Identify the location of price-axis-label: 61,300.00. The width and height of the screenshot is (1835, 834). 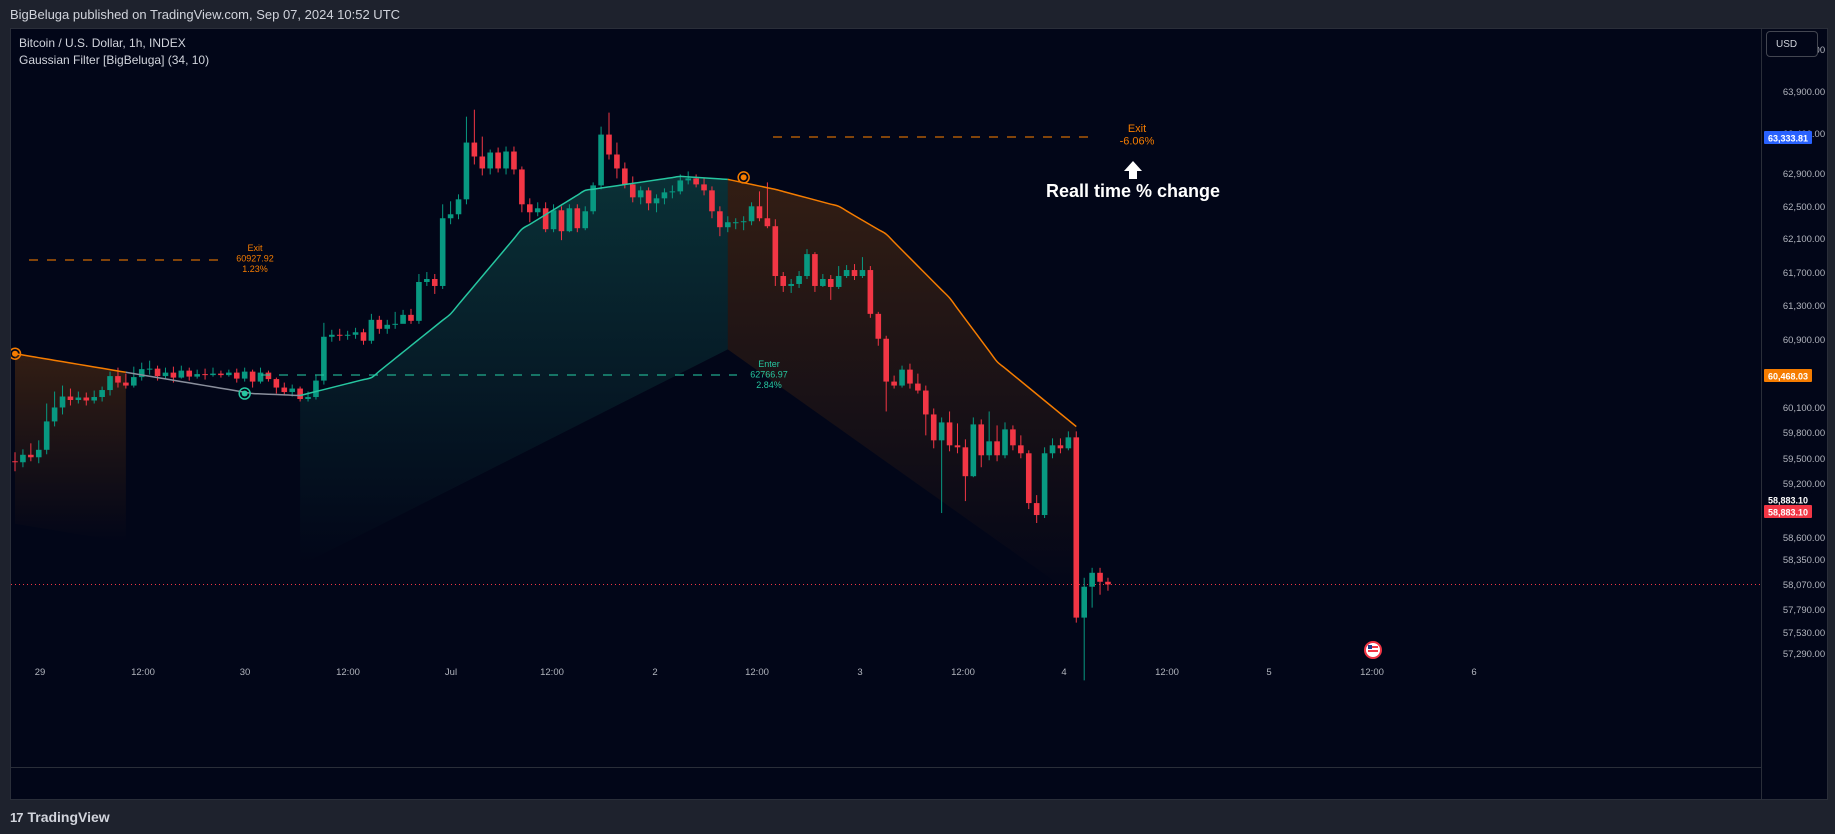
(1804, 306).